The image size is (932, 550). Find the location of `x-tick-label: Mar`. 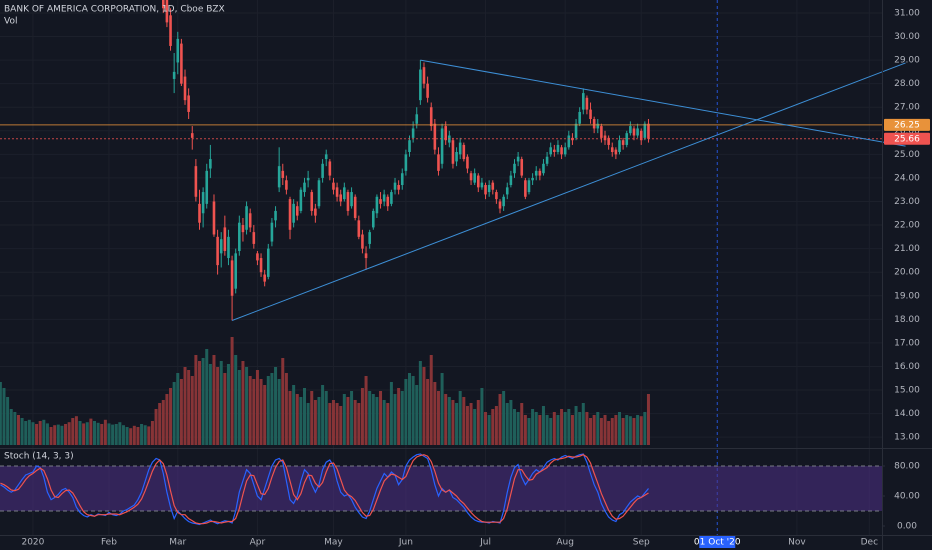

x-tick-label: Mar is located at coordinates (177, 543).